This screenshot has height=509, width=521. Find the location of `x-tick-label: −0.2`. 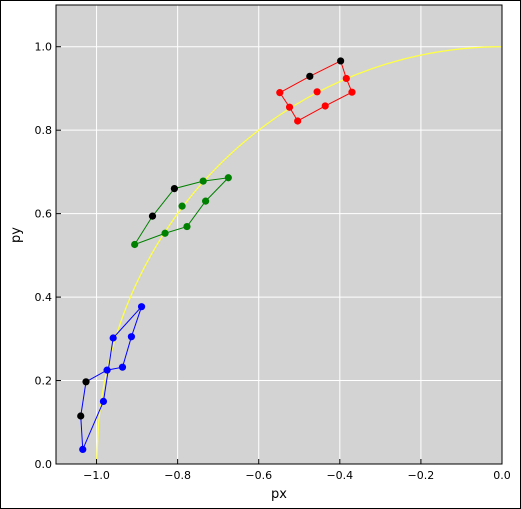

x-tick-label: −0.2 is located at coordinates (421, 475).